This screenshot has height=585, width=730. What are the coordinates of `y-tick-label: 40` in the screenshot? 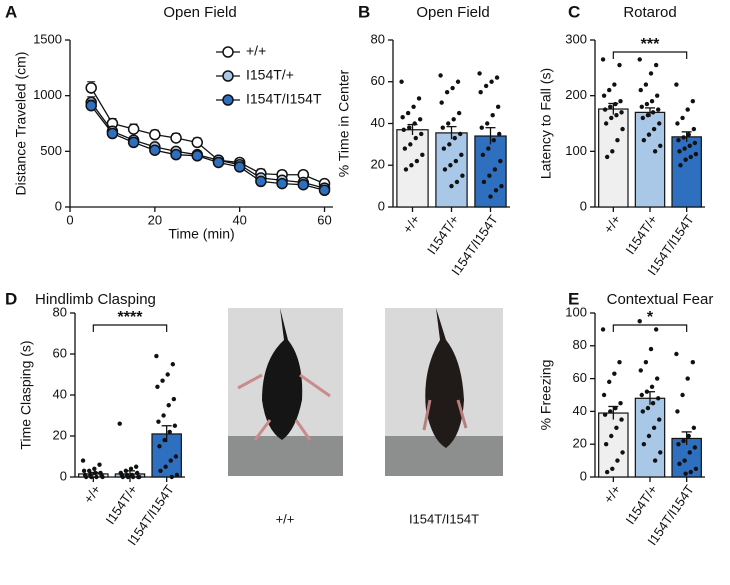 It's located at (580, 410).